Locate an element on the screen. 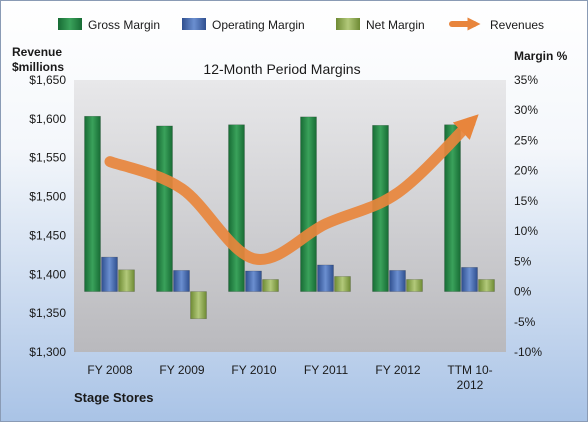 The image size is (588, 427). category-label: FY 2011 is located at coordinates (326, 370).